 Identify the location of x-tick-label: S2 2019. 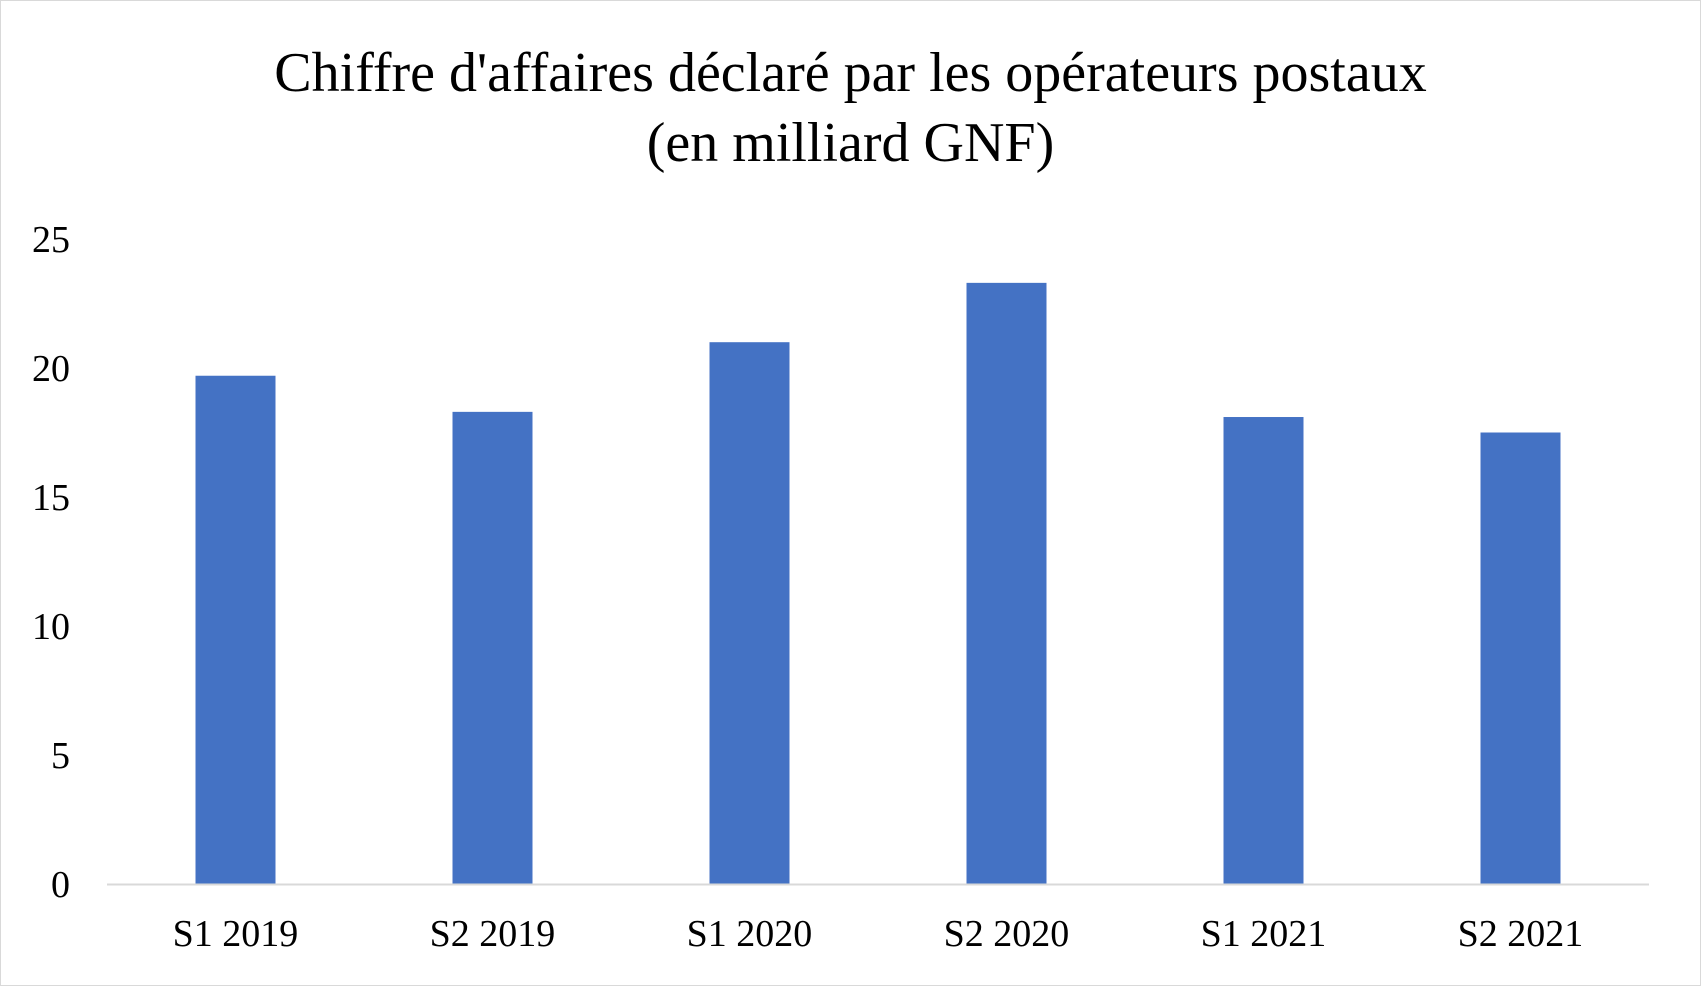
(493, 934).